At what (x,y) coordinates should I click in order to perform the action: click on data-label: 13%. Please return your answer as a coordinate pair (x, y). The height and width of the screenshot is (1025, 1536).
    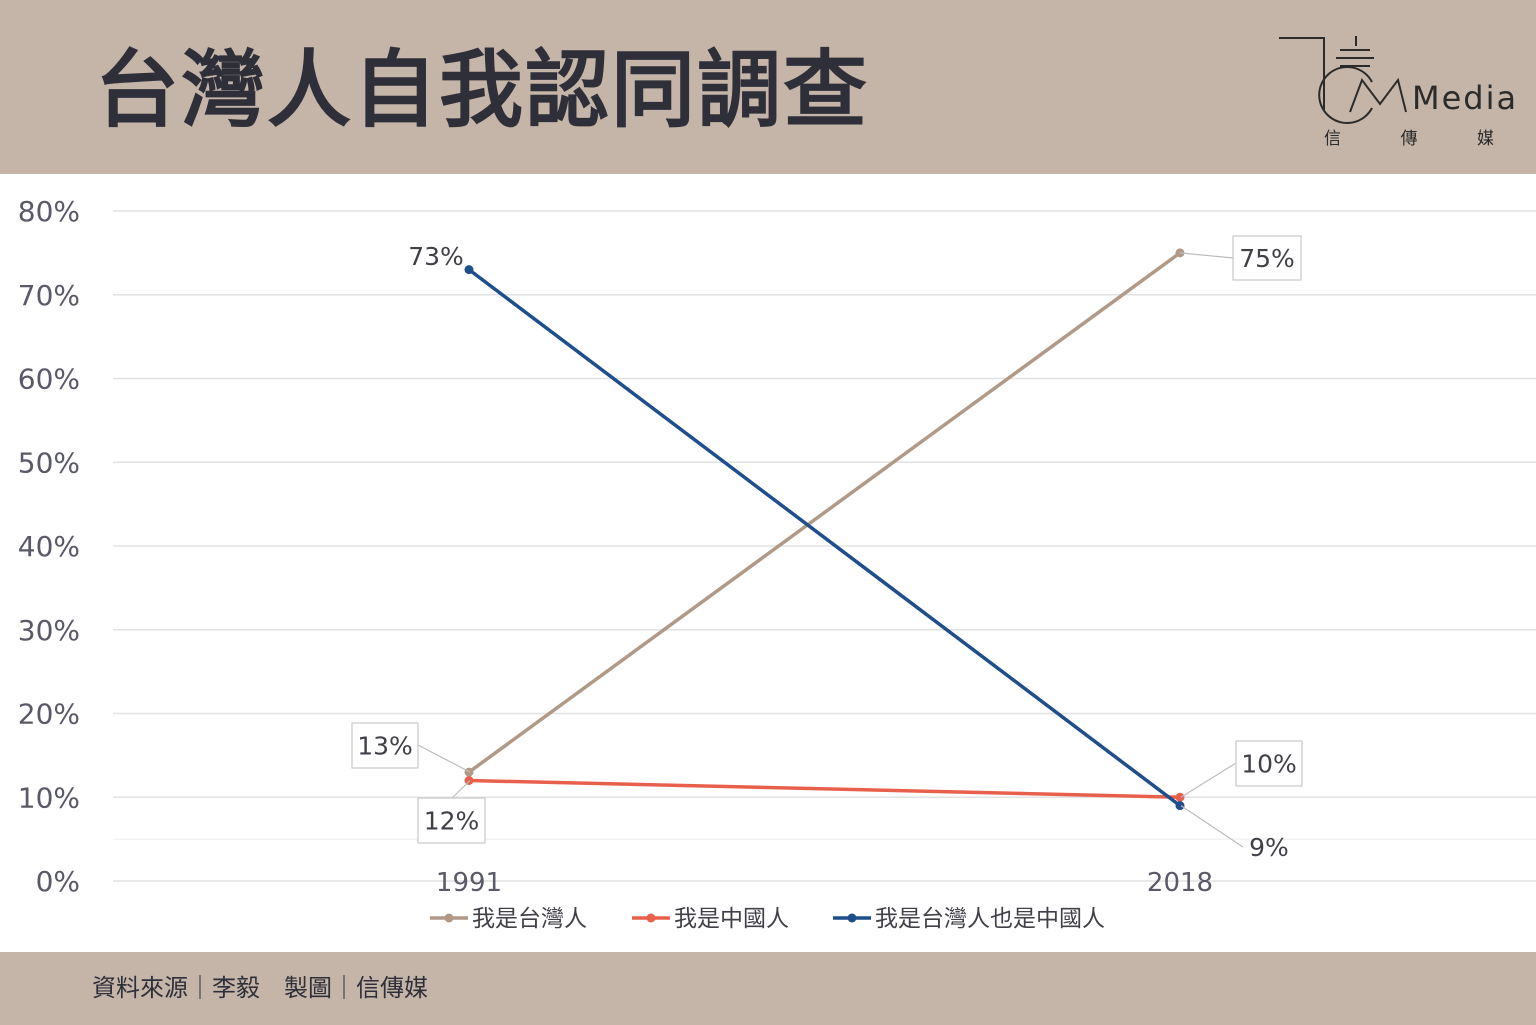
    Looking at the image, I should click on (385, 746).